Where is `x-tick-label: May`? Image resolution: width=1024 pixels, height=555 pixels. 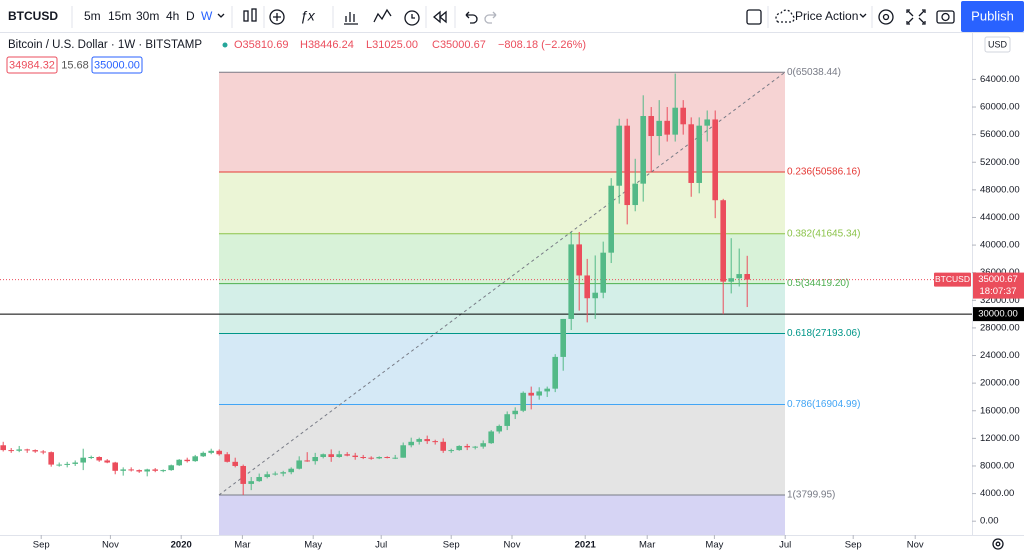 x-tick-label: May is located at coordinates (714, 545).